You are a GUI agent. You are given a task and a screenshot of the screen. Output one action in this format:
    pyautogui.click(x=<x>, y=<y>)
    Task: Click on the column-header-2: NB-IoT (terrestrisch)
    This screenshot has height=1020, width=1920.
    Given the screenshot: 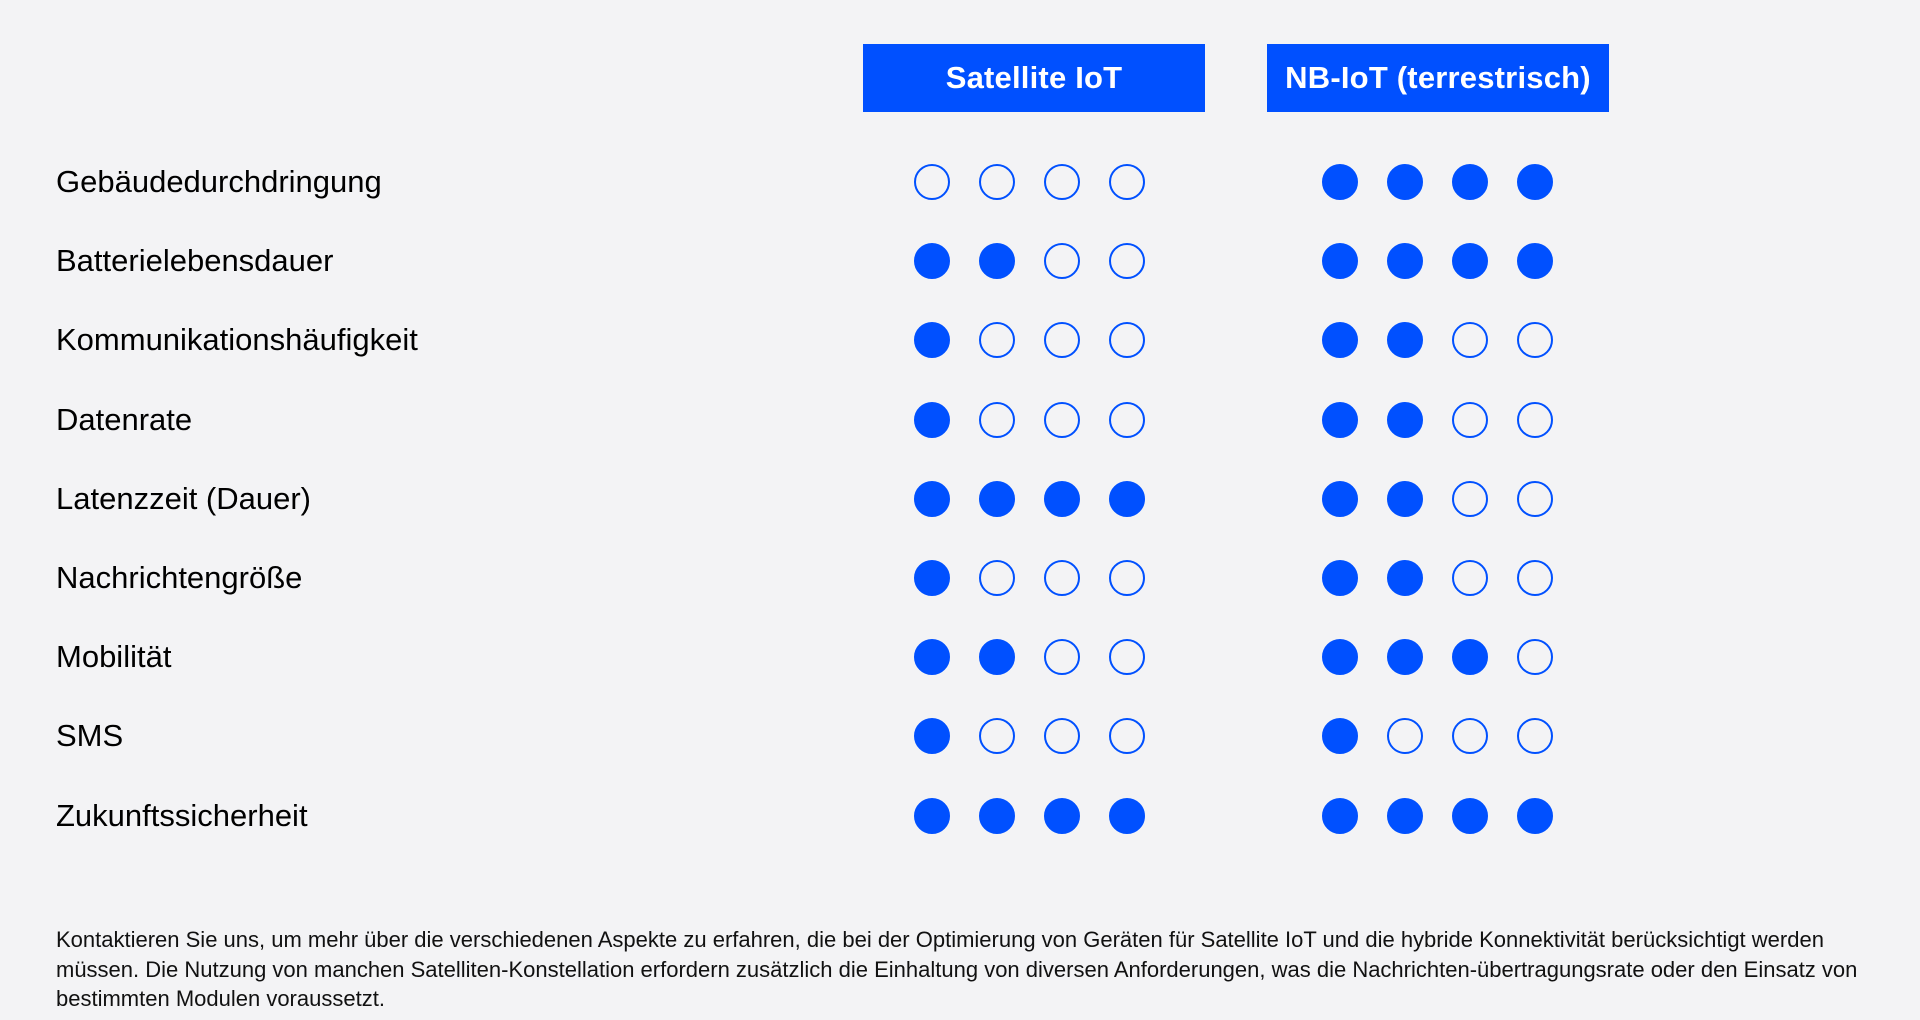 What is the action you would take?
    pyautogui.click(x=1438, y=78)
    